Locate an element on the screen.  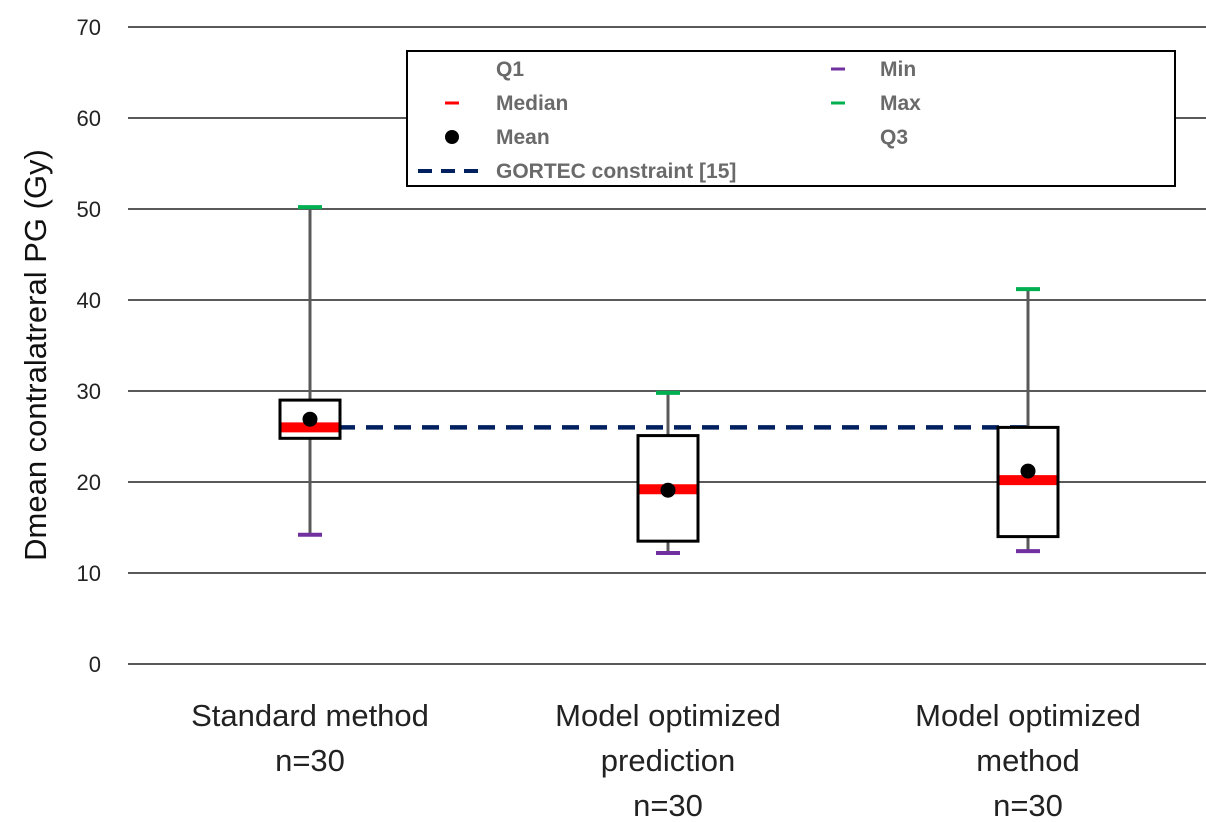
legend-item-q3: Q3 is located at coordinates (894, 137).